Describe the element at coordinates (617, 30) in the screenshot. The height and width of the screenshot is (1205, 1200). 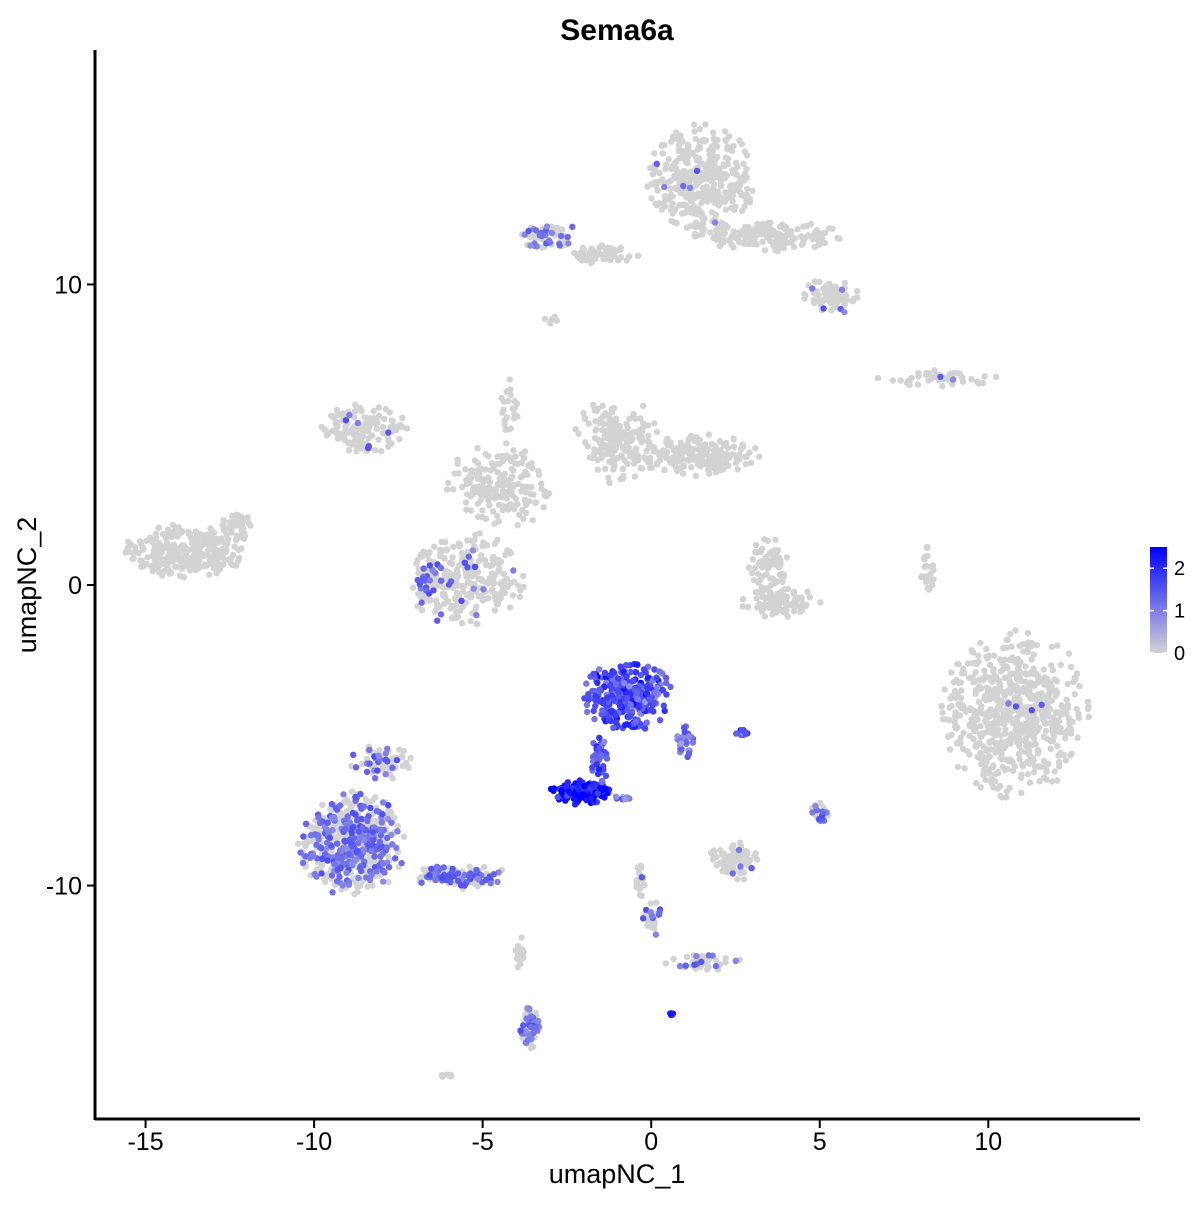
I see `chart-title: Sema6a` at that location.